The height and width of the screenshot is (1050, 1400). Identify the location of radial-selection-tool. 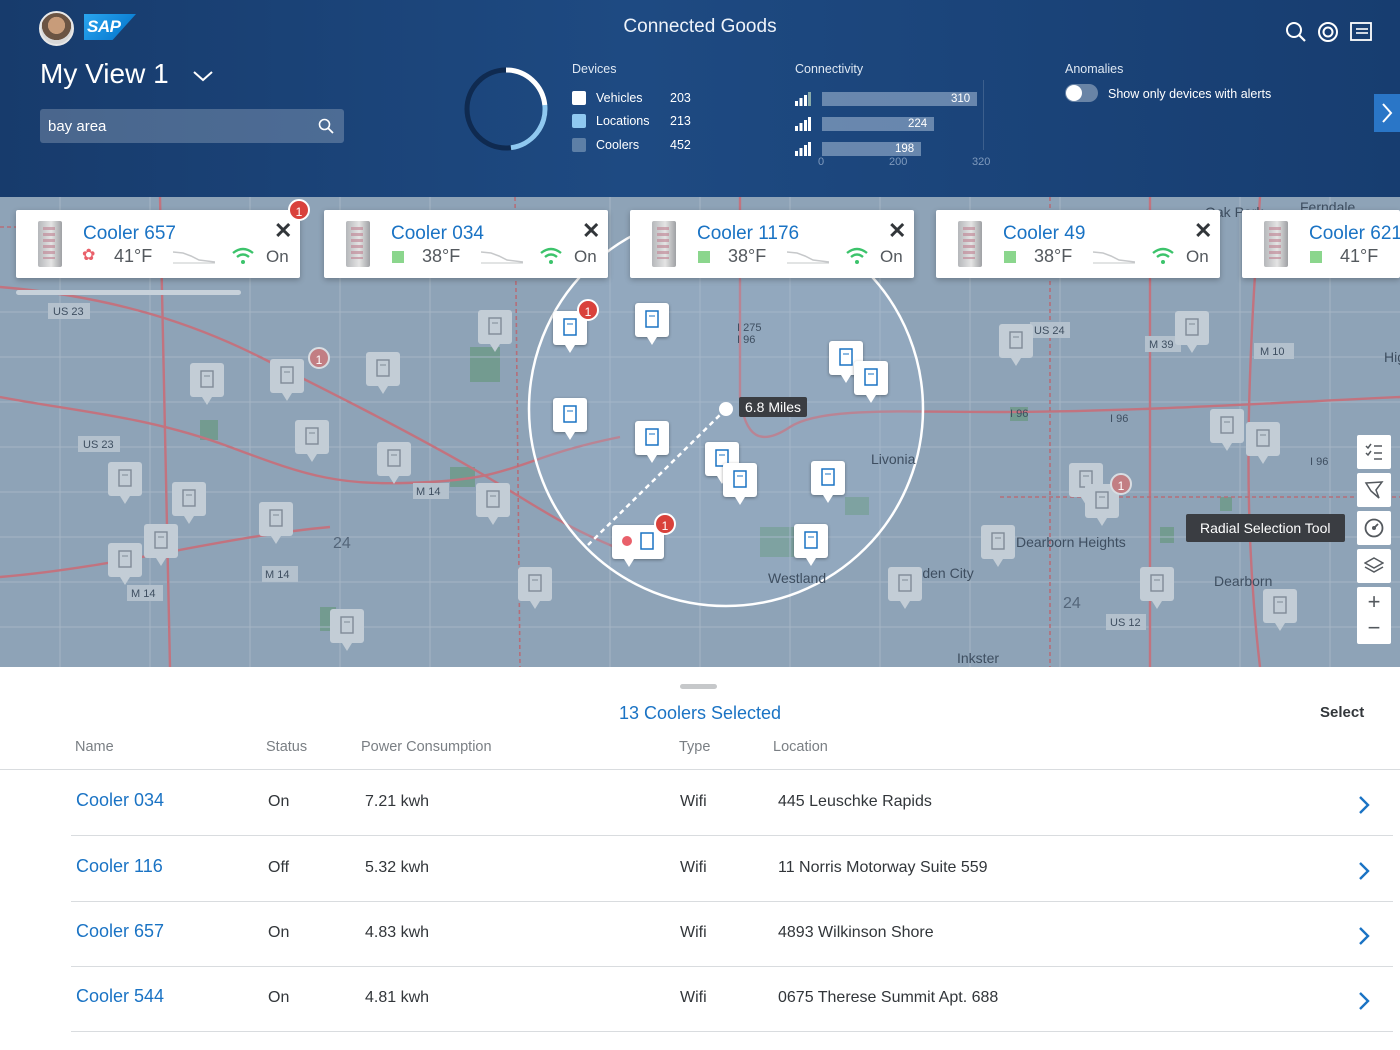
(1374, 528).